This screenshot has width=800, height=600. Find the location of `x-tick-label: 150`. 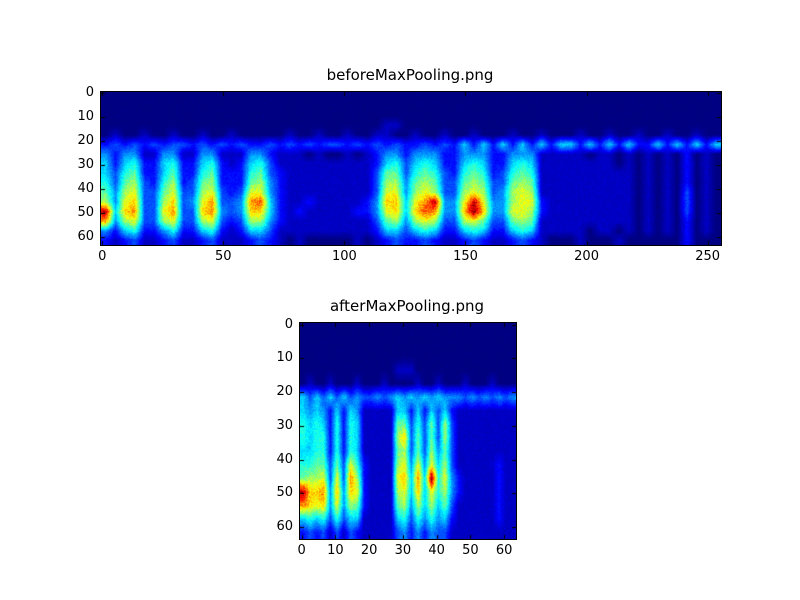

x-tick-label: 150 is located at coordinates (465, 256).